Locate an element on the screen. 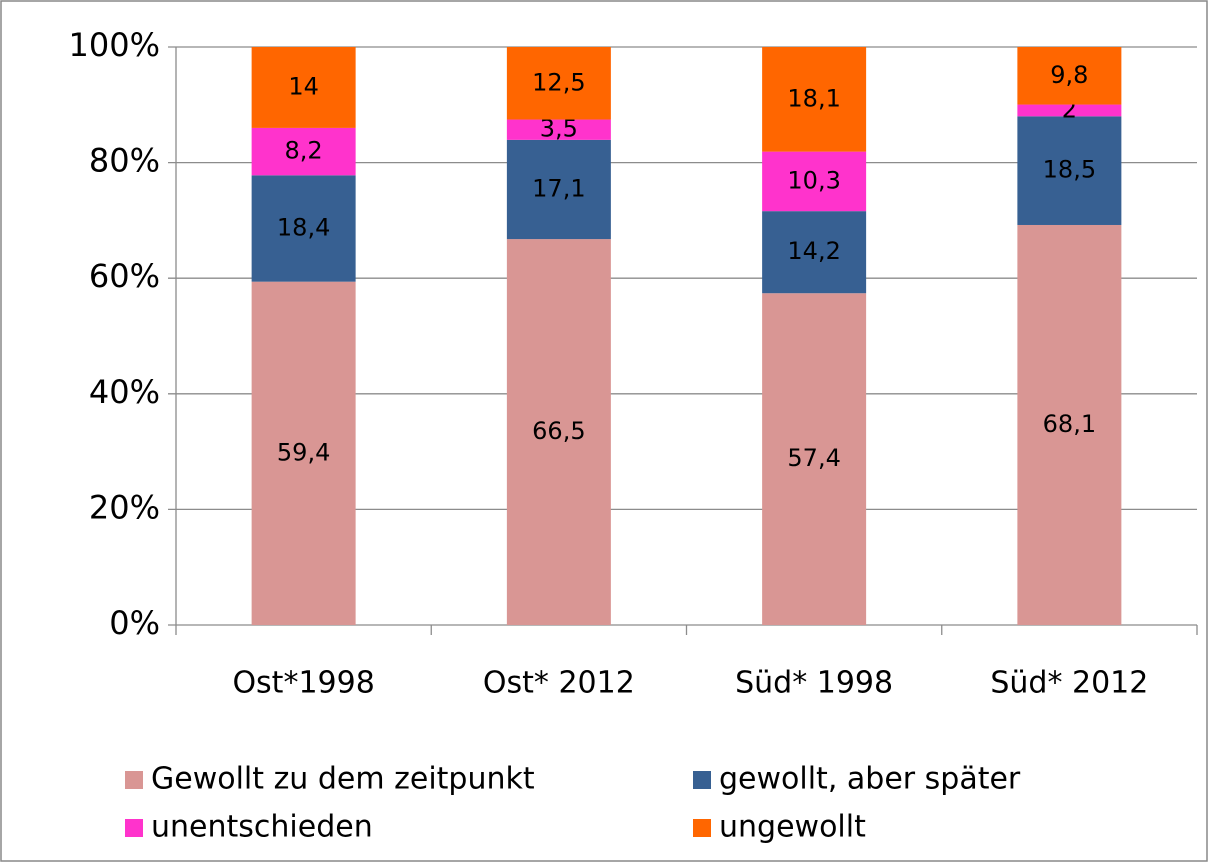 This screenshot has height=863, width=1209. y-tick-label: 0% is located at coordinates (134, 623).